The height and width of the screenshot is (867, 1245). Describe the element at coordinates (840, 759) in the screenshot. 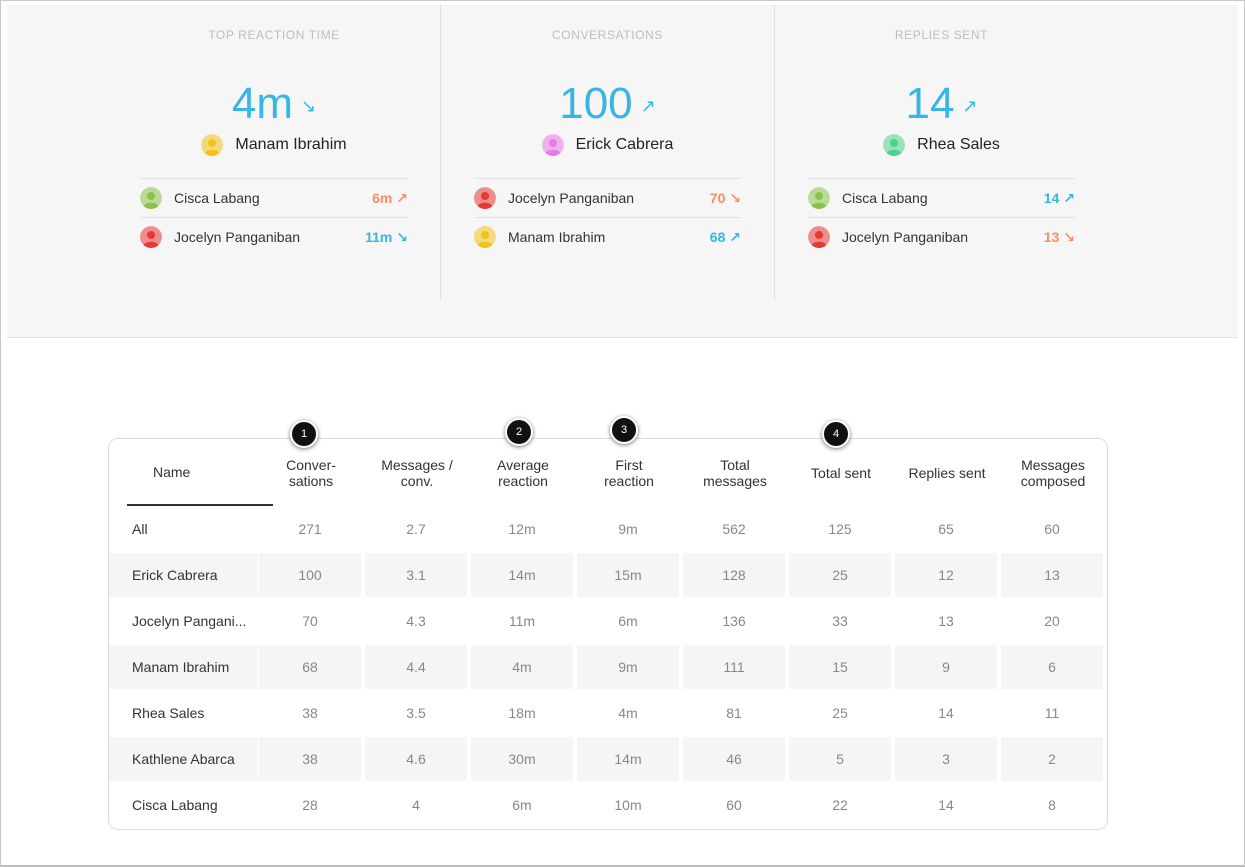

I see `table-cell: 5` at that location.